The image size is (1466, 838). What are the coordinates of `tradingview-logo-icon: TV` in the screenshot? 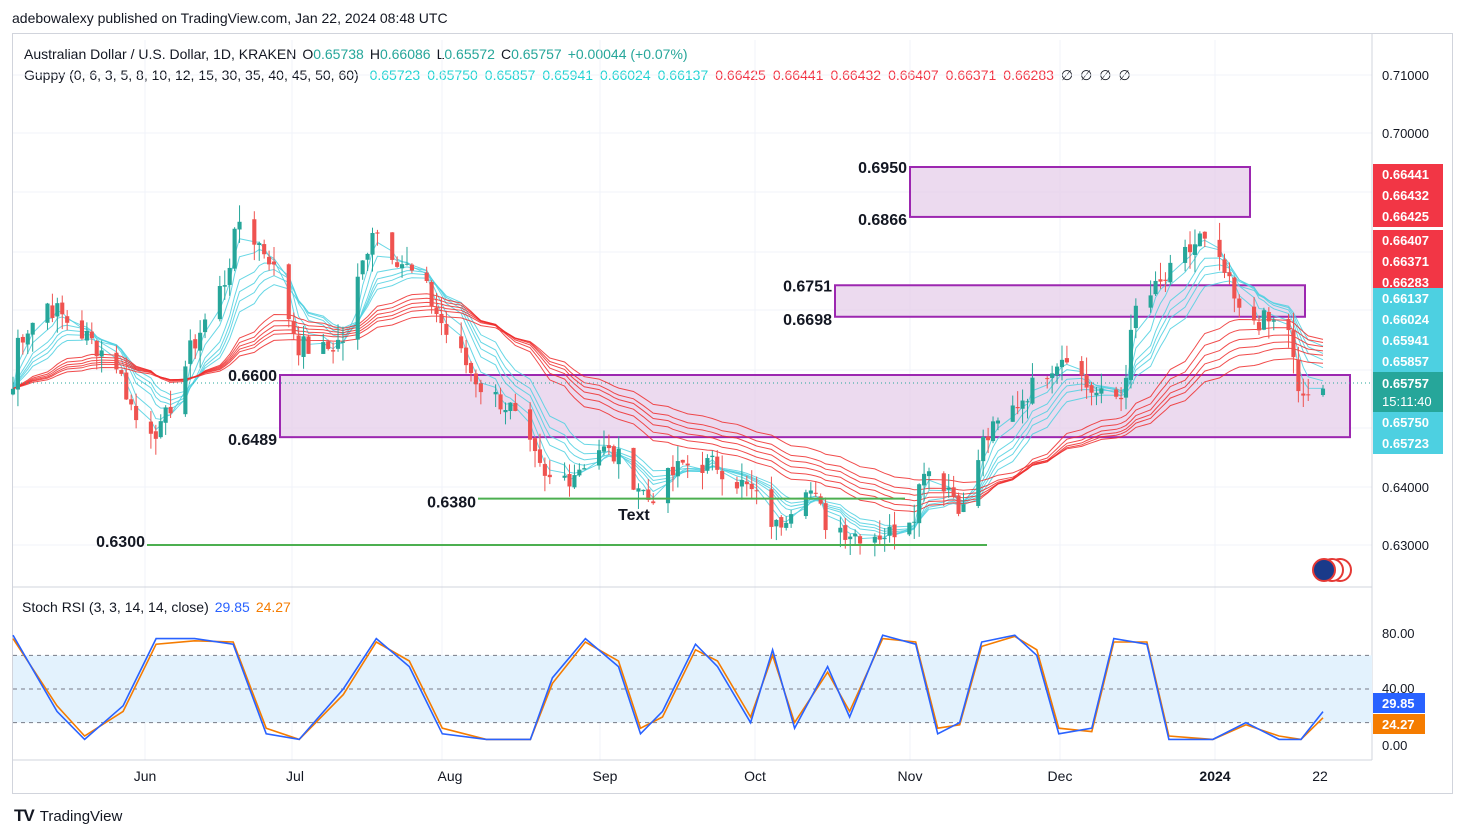 It's located at (24, 815).